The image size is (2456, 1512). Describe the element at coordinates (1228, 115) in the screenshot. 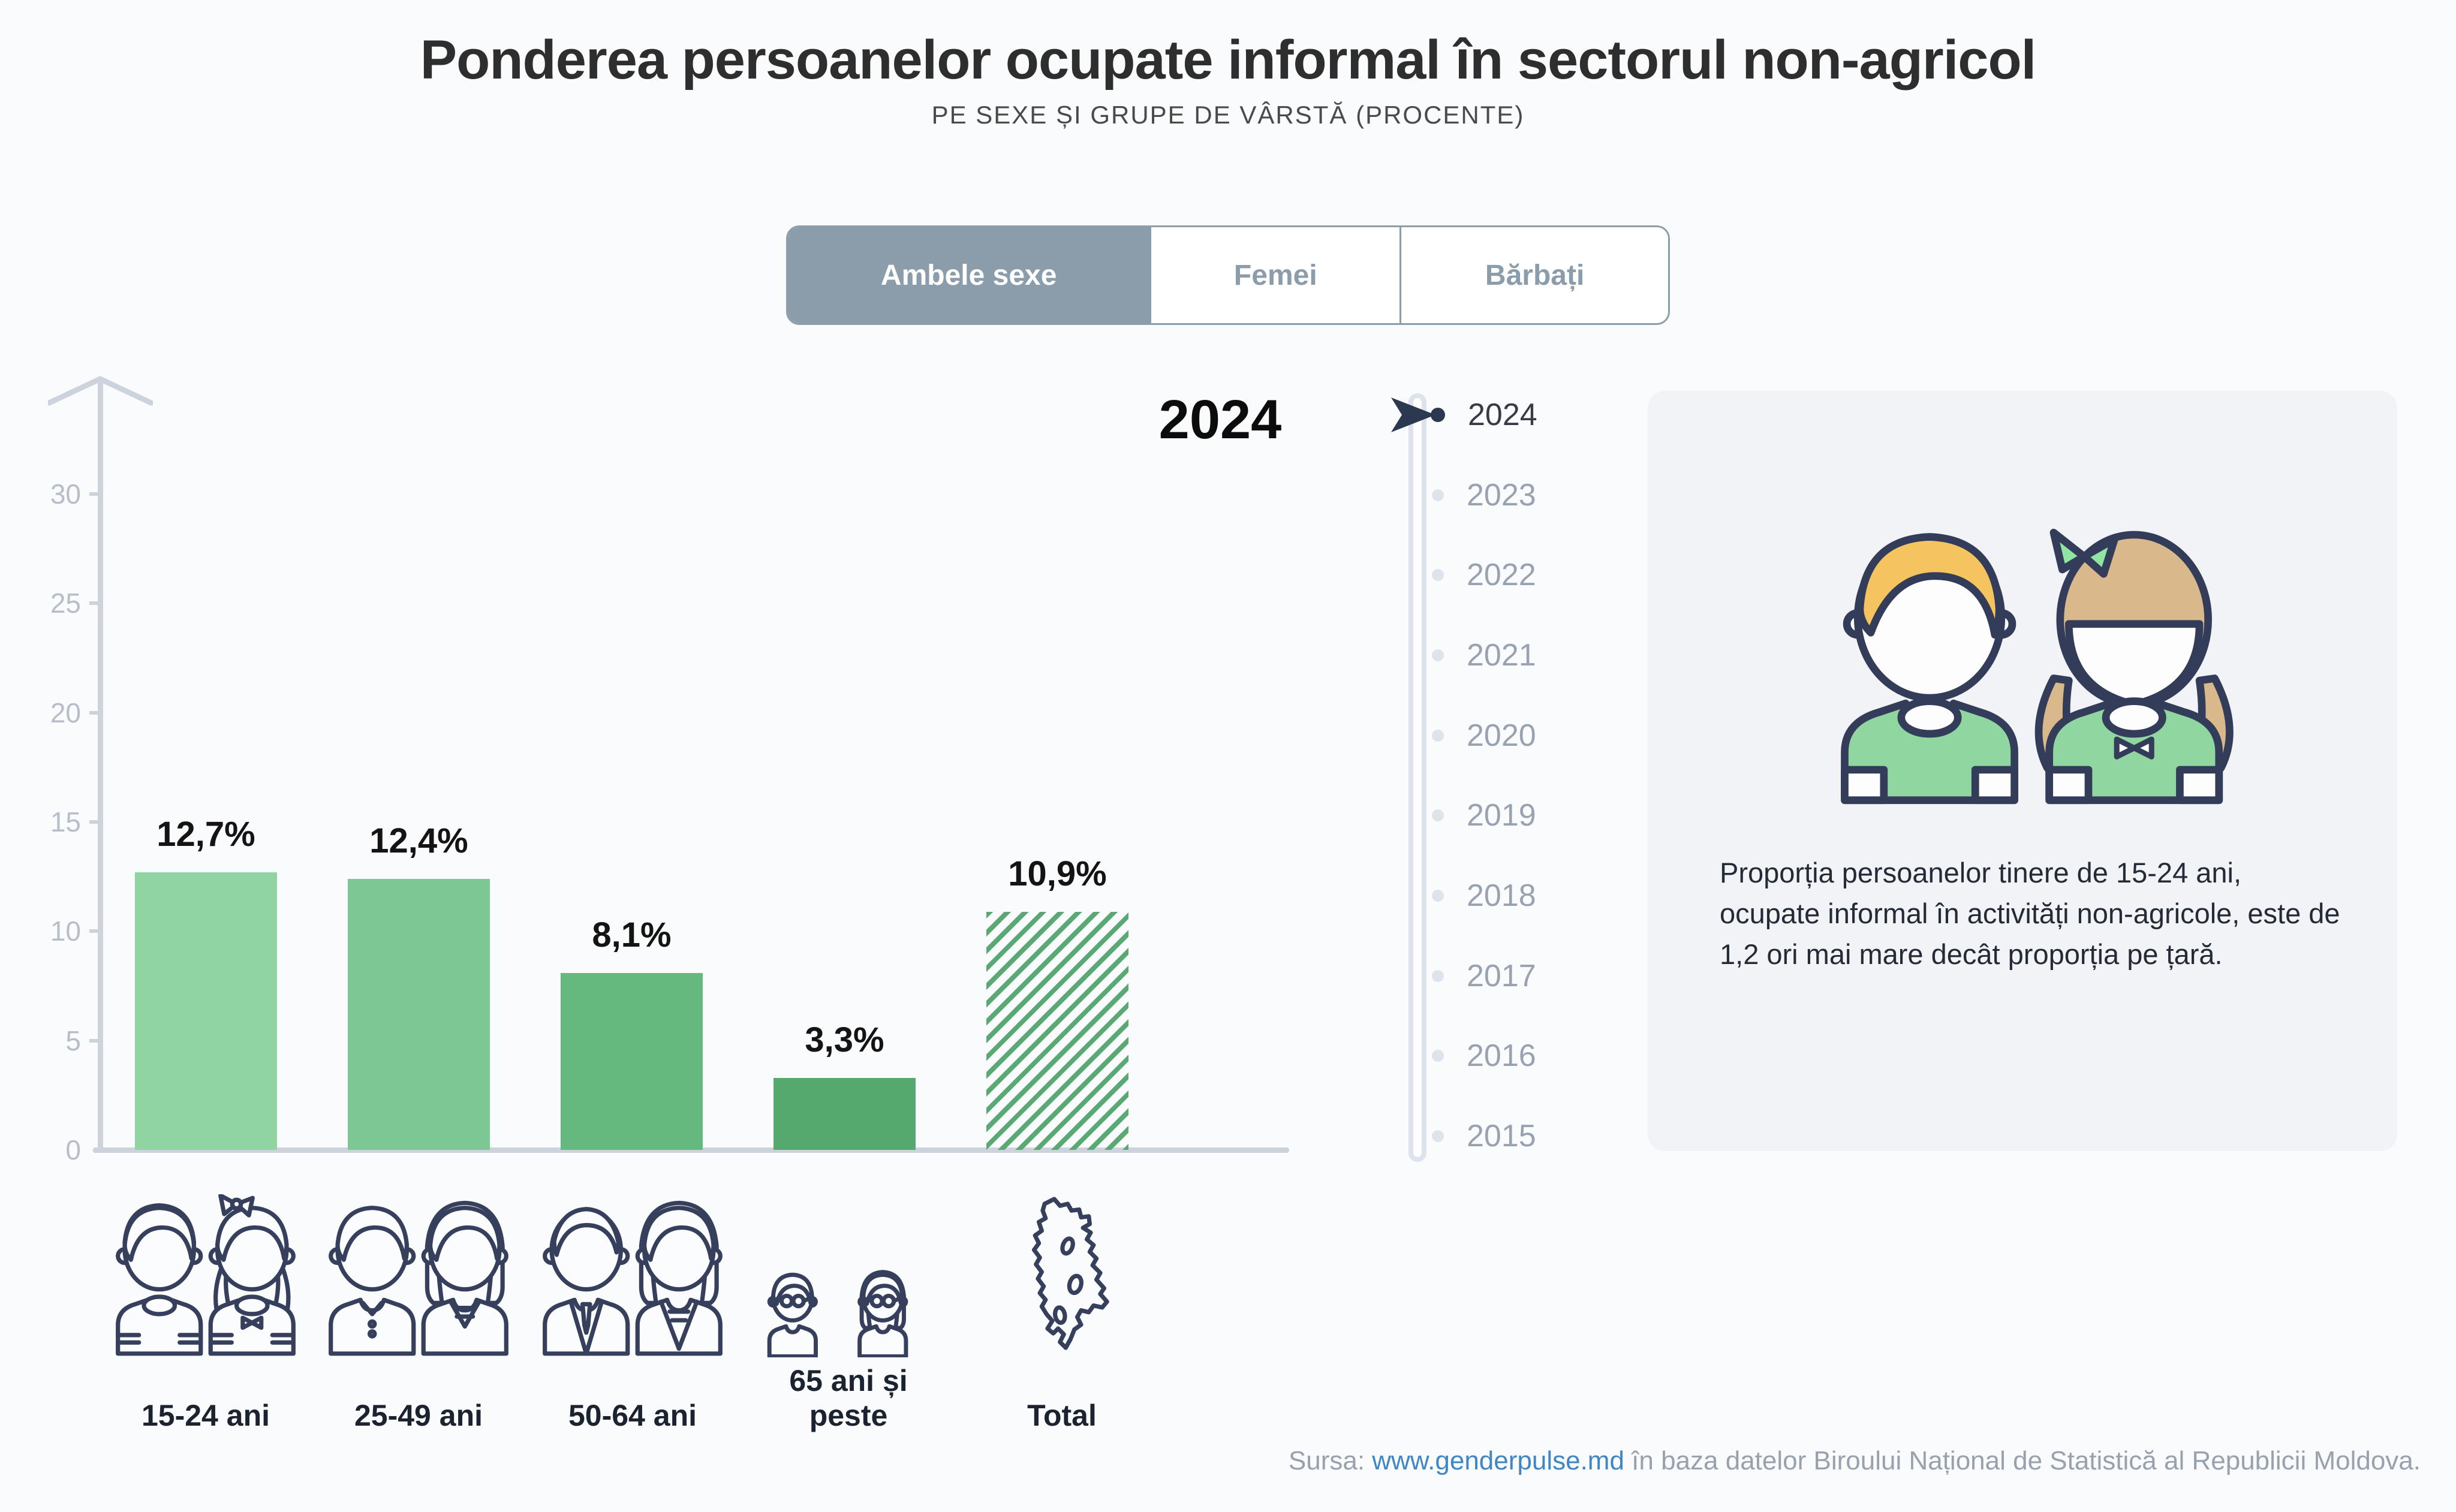

I see `page-subtitle: PE SEXE ȘI GRUPE DE VÂRSTĂ (PROCENTE)` at that location.